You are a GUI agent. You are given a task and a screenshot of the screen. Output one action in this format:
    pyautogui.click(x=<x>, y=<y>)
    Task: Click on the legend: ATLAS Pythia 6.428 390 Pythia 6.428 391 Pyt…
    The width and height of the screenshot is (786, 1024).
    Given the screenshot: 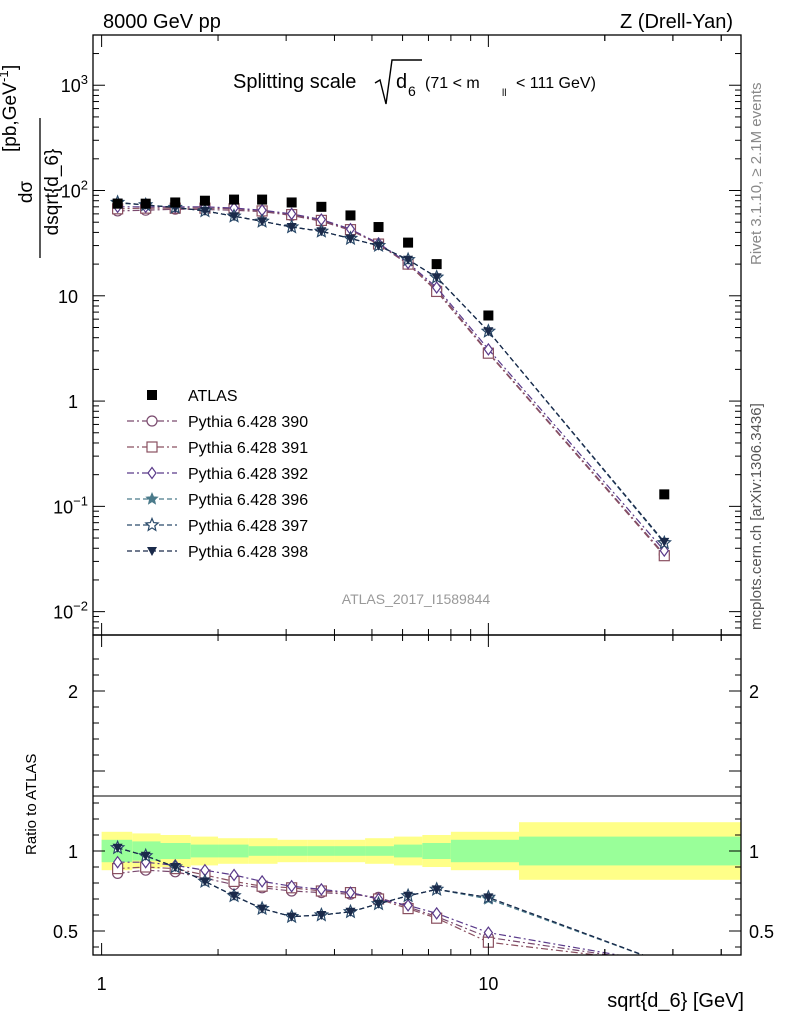 What is the action you would take?
    pyautogui.click(x=217, y=474)
    